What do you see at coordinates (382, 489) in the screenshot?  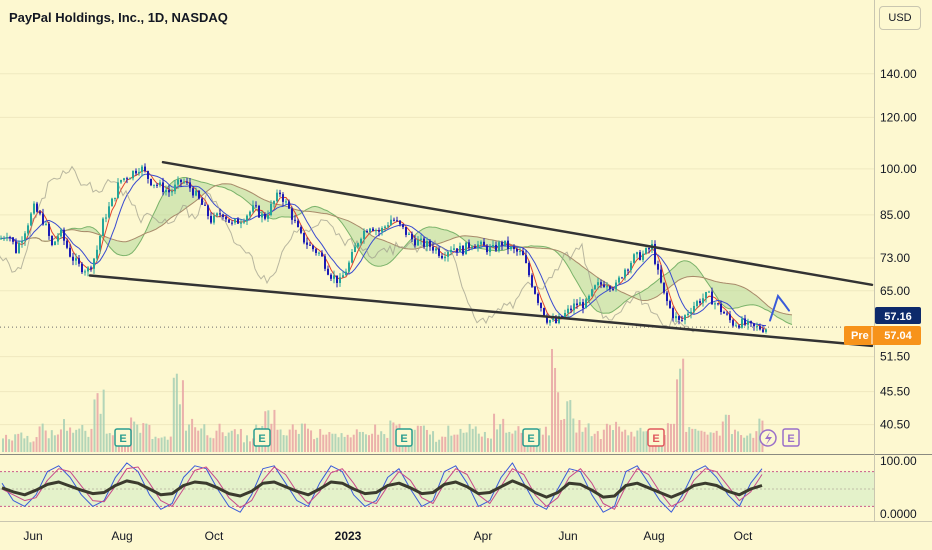 I see `rsi-line` at bounding box center [382, 489].